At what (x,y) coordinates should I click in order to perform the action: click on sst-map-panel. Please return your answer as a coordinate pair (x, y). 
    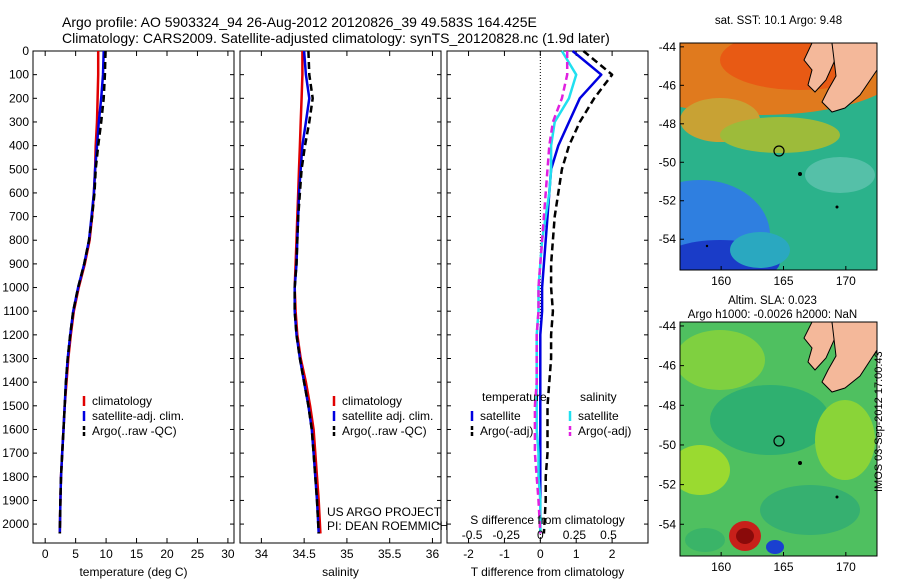
    Looking at the image, I should click on (778, 156).